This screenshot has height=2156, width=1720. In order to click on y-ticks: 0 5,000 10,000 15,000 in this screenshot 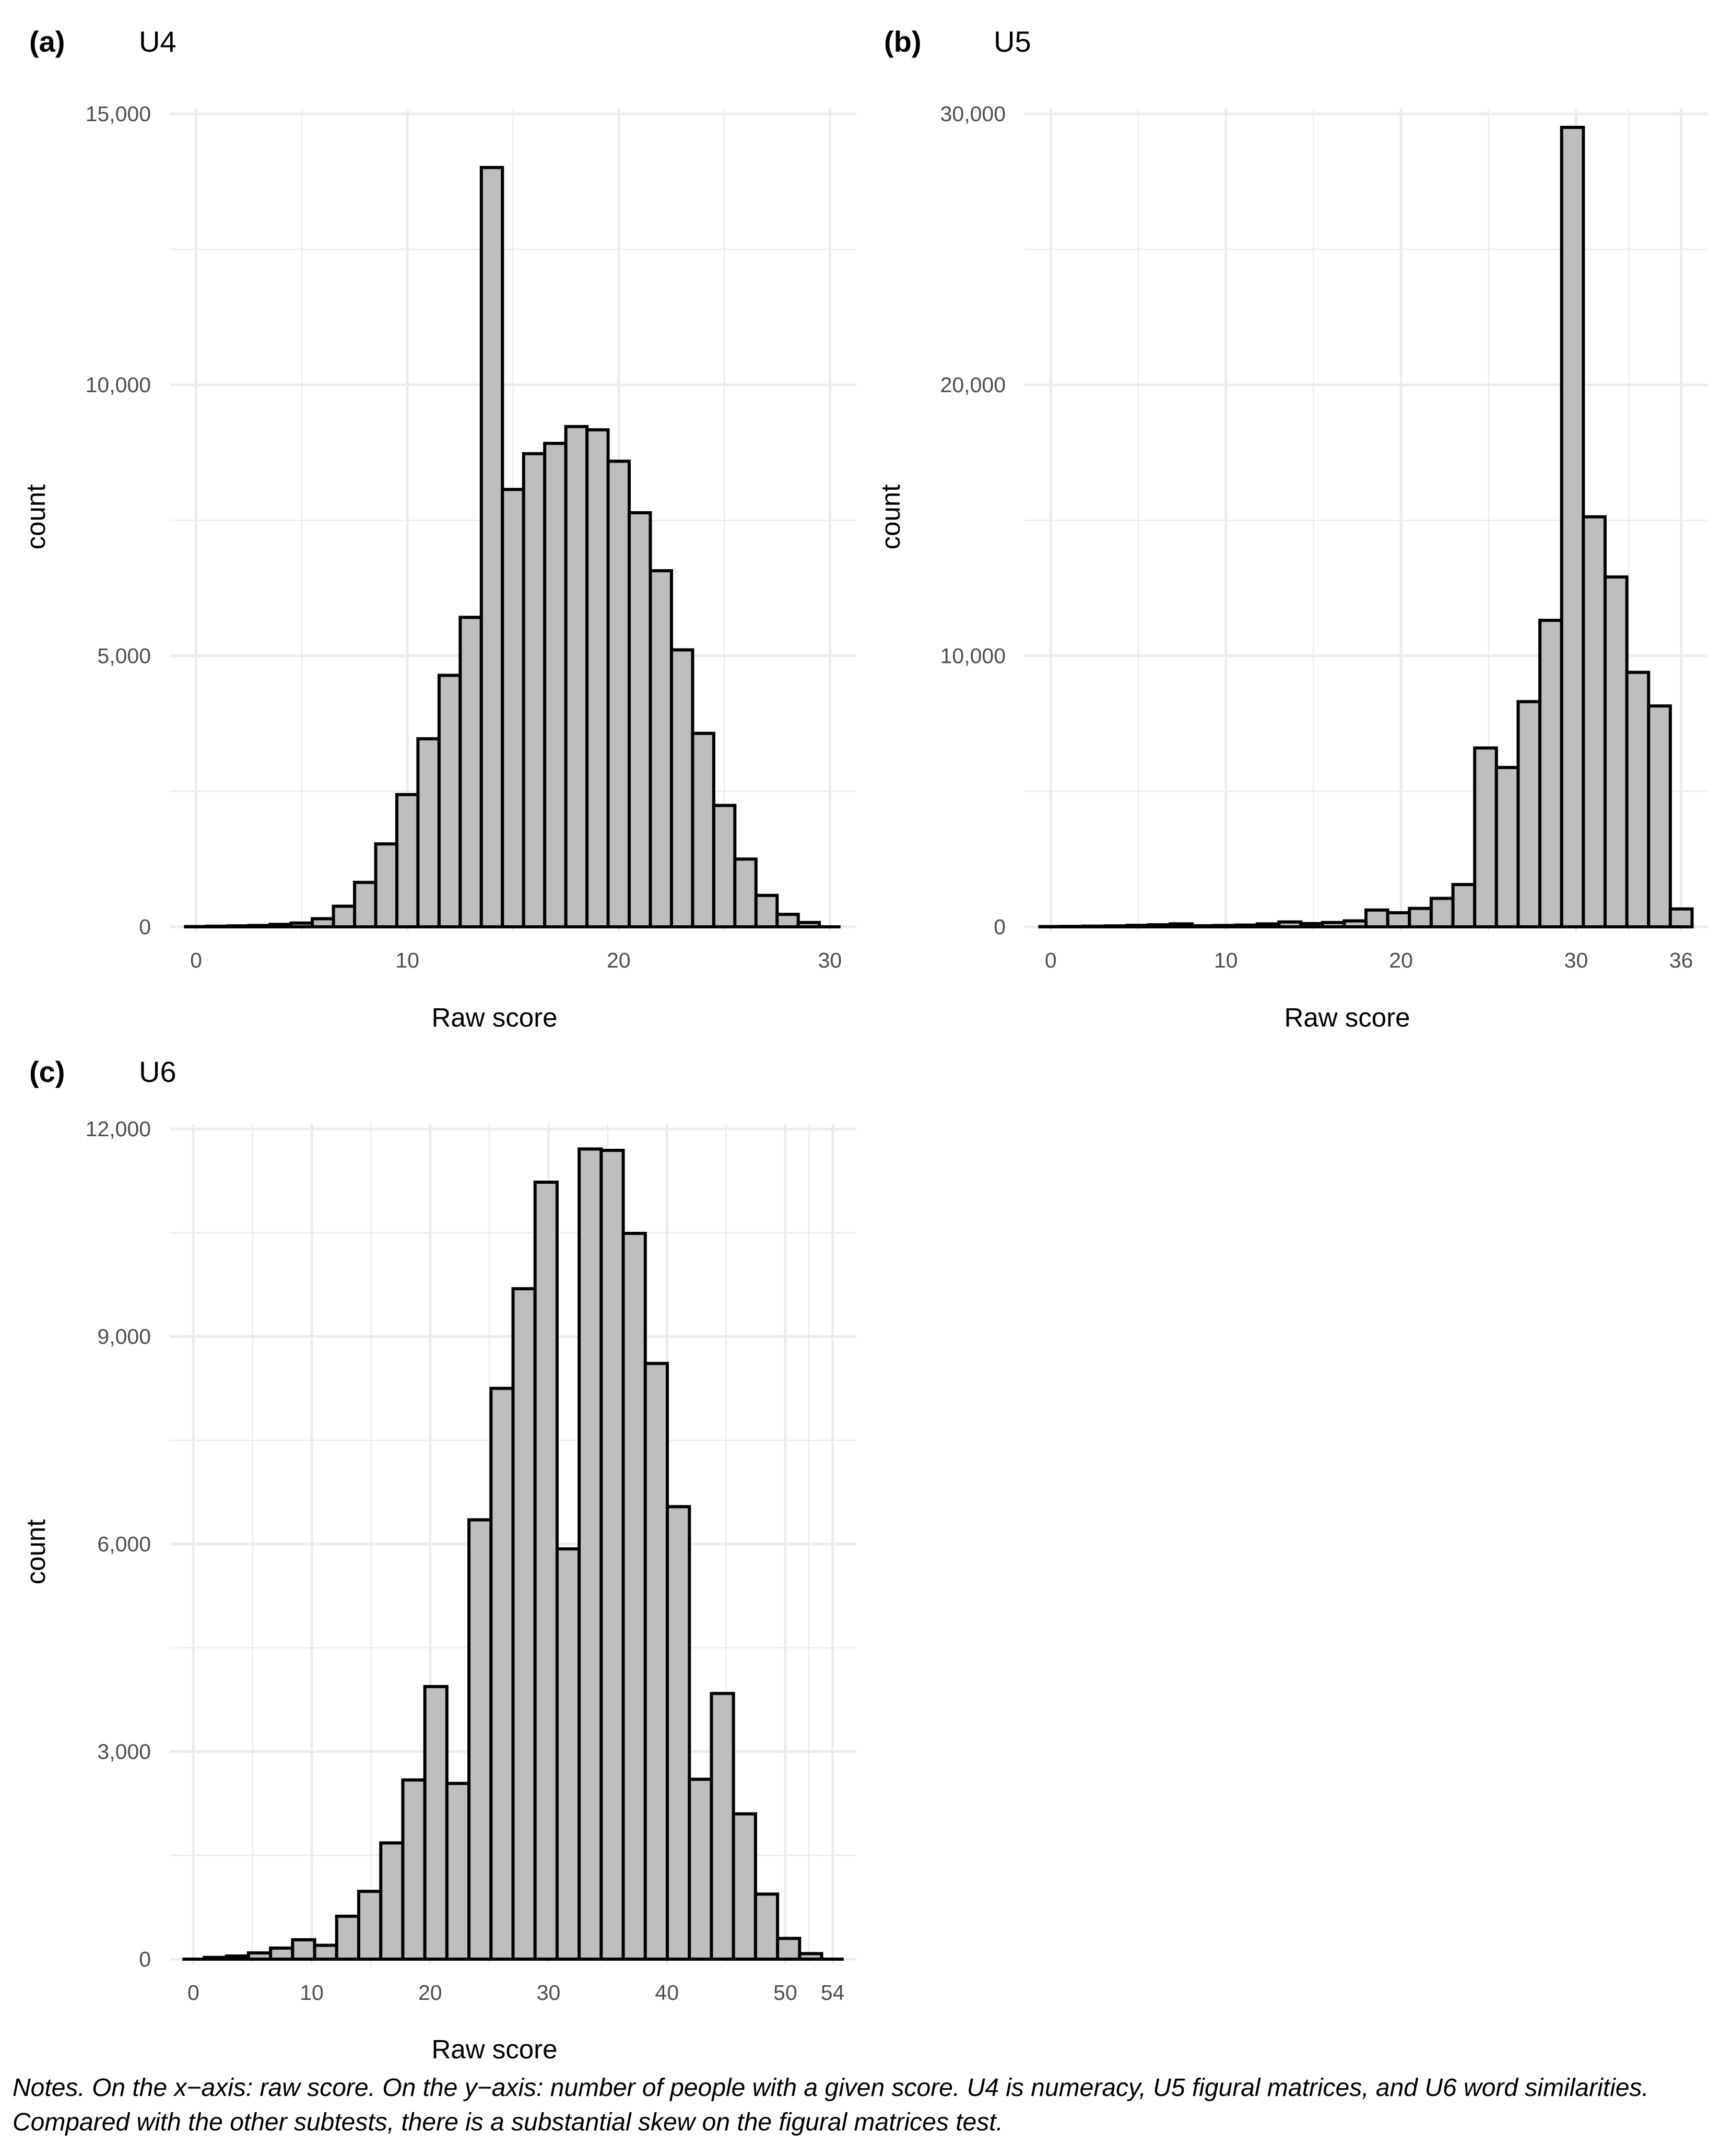, I will do `click(118, 521)`.